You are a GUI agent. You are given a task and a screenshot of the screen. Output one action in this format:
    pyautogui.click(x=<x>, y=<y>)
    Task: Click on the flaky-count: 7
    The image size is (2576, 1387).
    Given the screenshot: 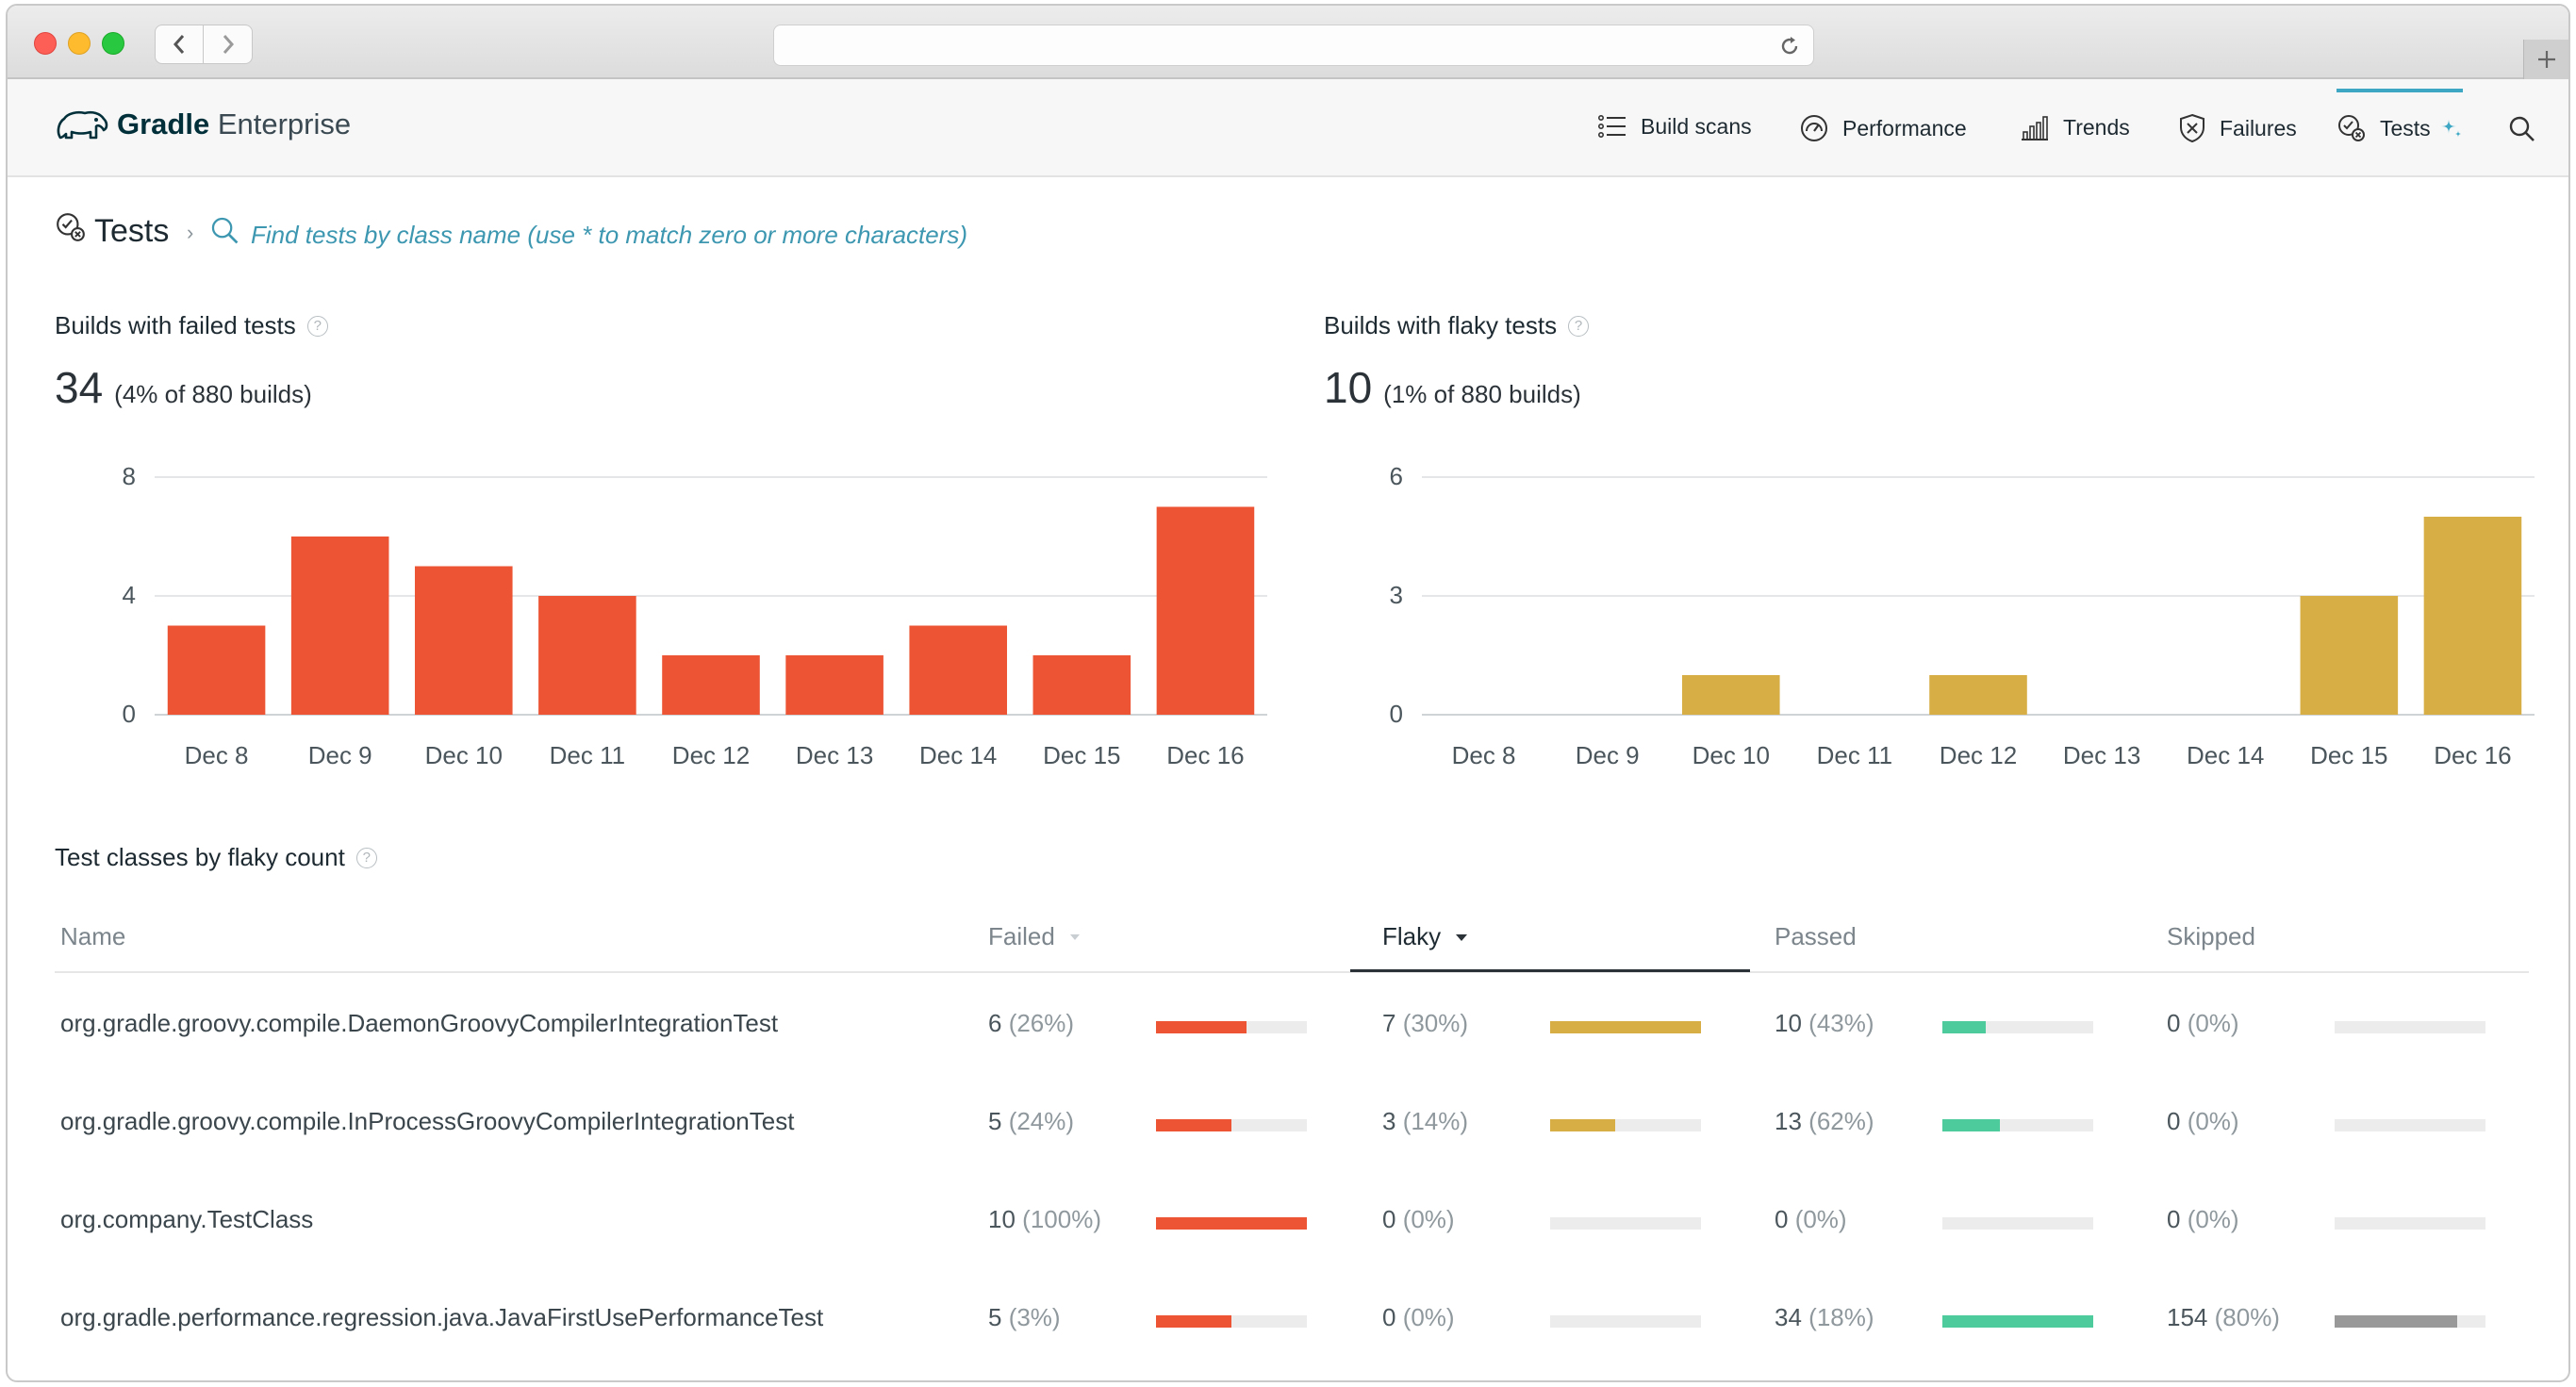 What is the action you would take?
    pyautogui.click(x=1392, y=1023)
    